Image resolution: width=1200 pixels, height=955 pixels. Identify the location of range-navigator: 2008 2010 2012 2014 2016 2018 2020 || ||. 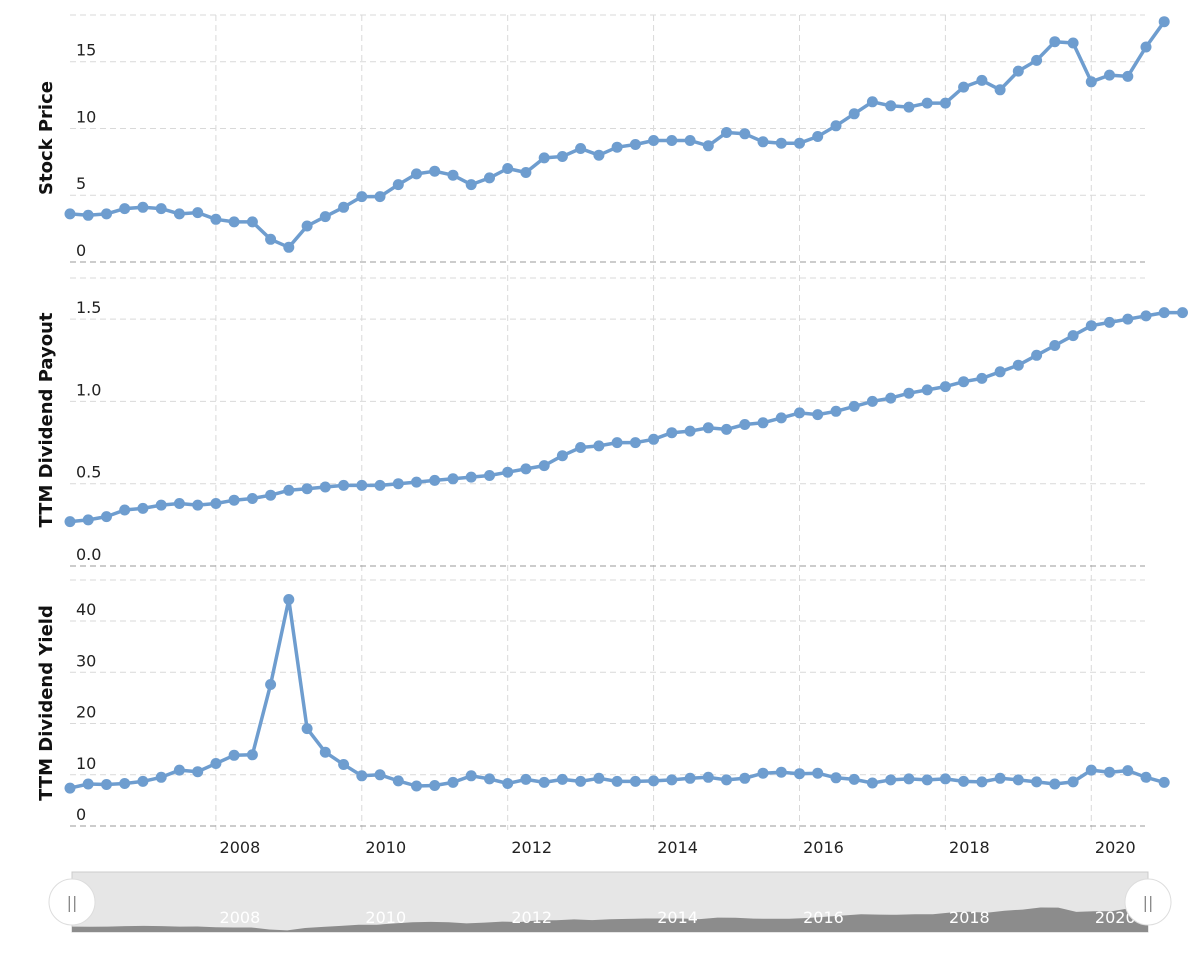
(610, 902).